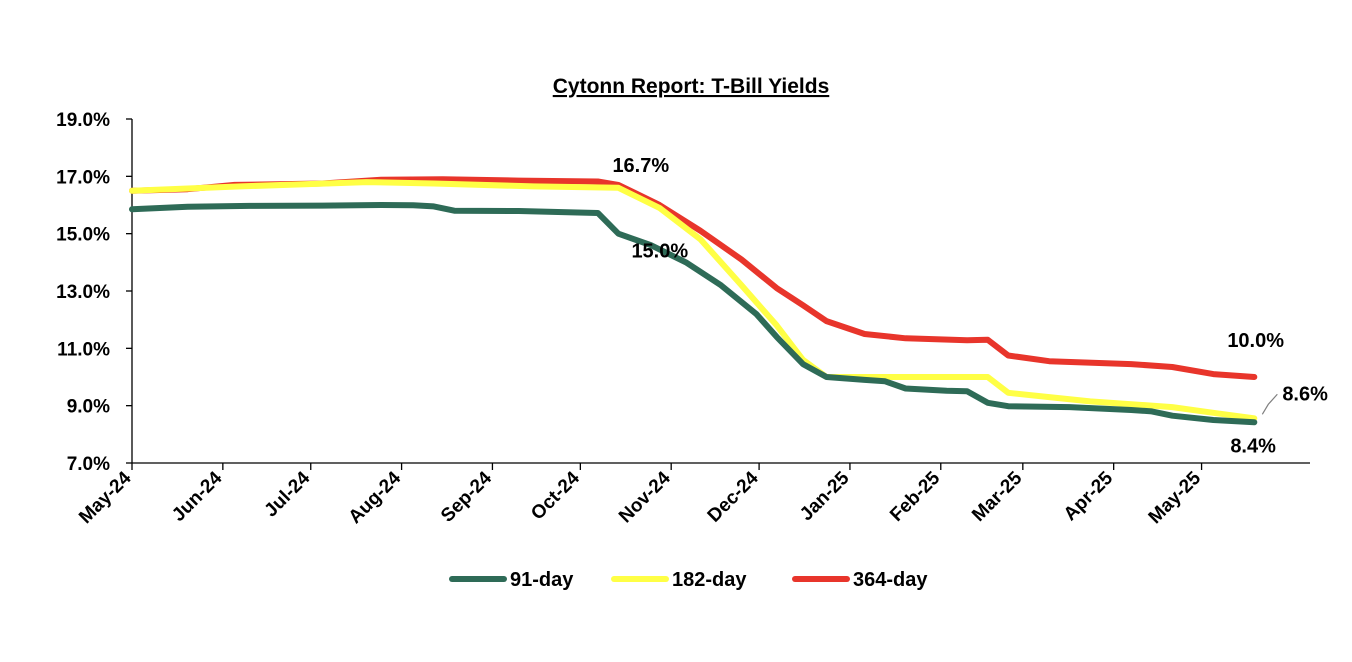 Image resolution: width=1352 pixels, height=662 pixels. I want to click on x-tick-label: Jan-25, so click(825, 496).